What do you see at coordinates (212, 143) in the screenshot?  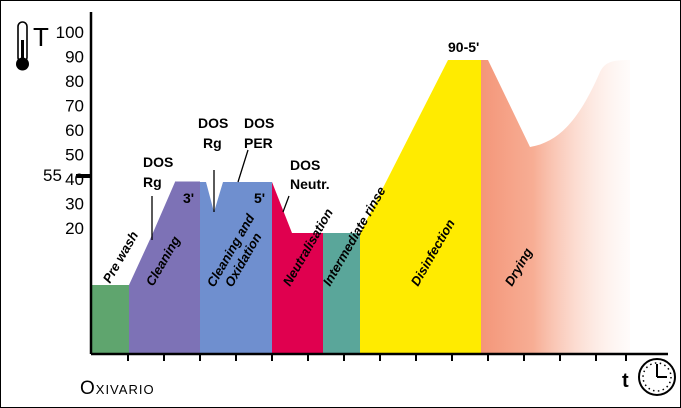 I see `annotation-dos-rg-2-line2: Rg` at bounding box center [212, 143].